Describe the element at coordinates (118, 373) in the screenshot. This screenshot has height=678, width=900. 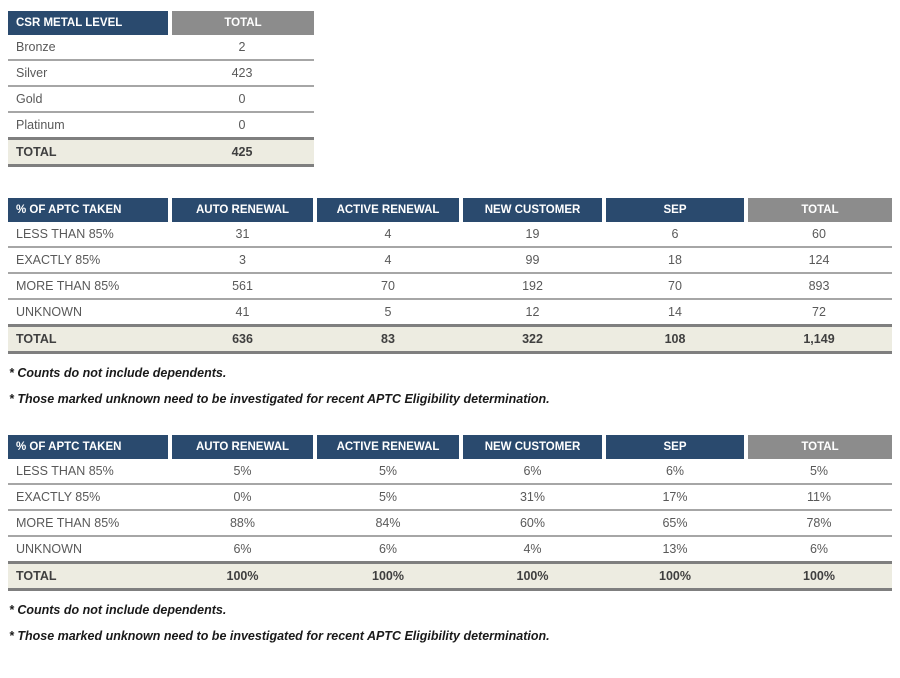
I see `footnote-dependents: * Counts do not include dependents.` at that location.